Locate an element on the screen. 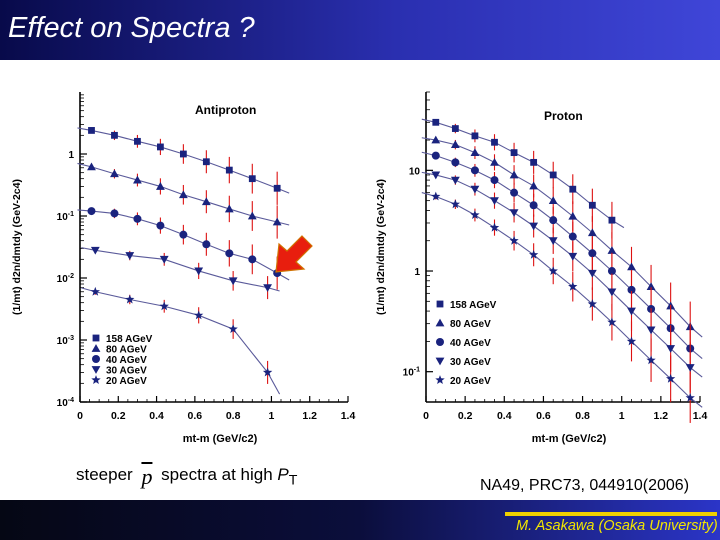 Image resolution: width=720 pixels, height=540 pixels. chart-title: Proton is located at coordinates (563, 116).